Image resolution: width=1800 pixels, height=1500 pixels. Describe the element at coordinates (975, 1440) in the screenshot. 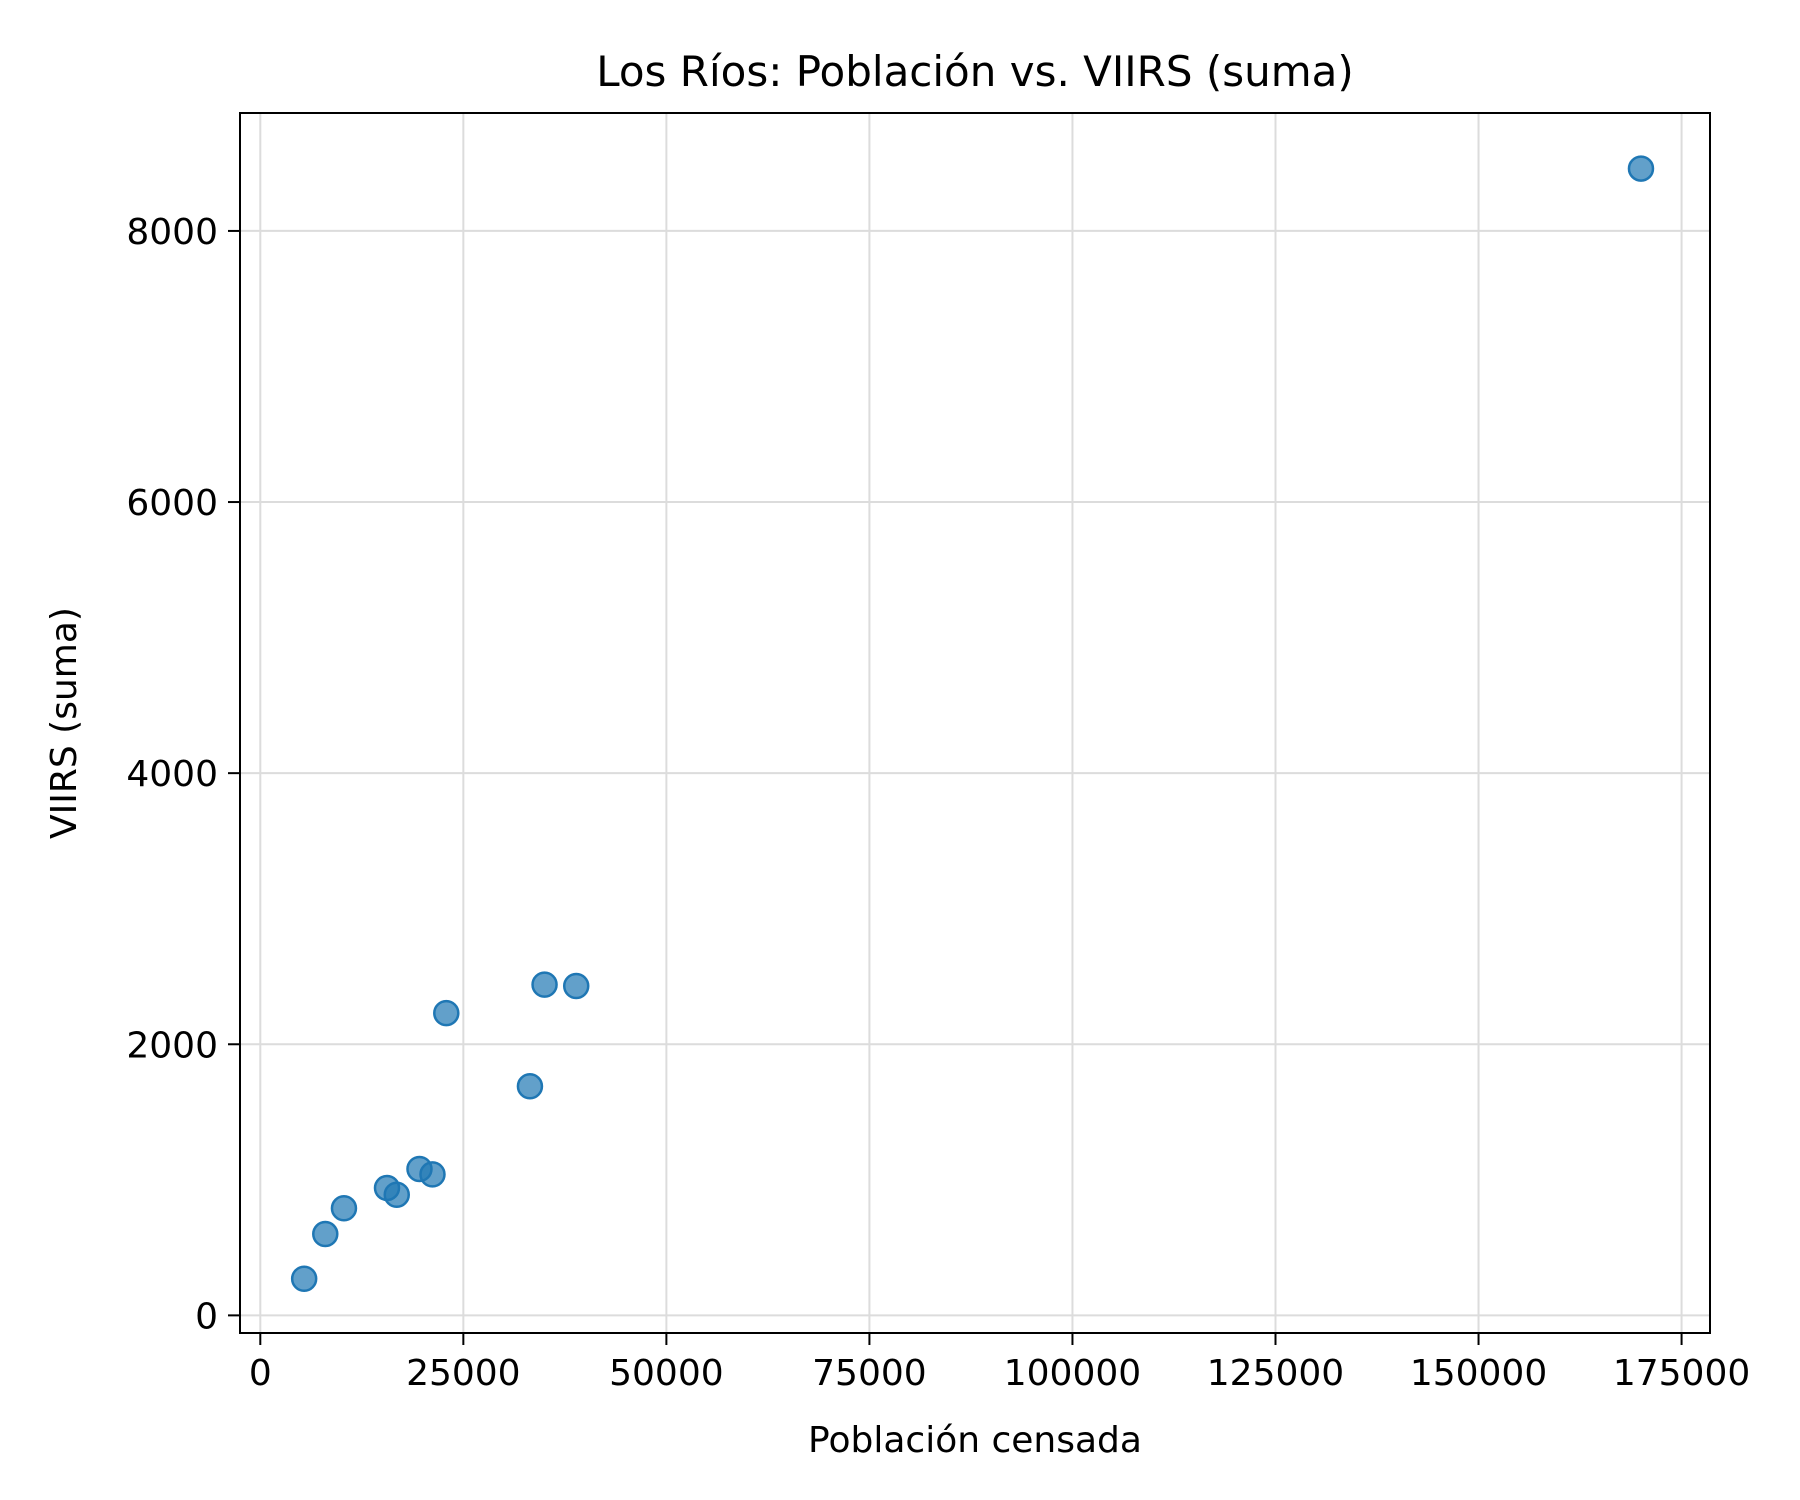

I see `x-axis-label: Población censada` at that location.